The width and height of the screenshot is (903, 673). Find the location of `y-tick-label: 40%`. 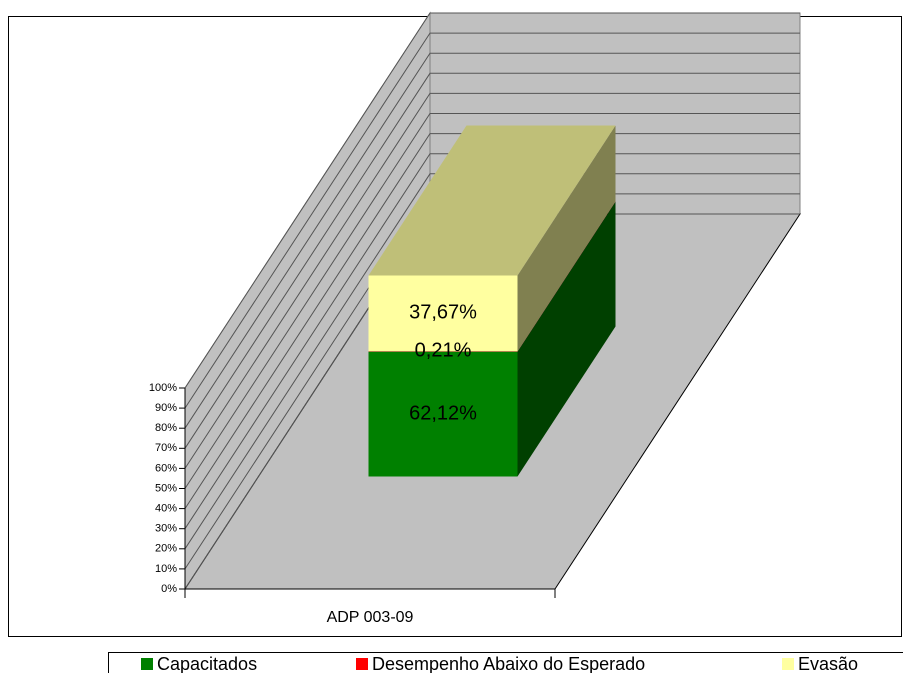

y-tick-label: 40% is located at coordinates (166, 509).